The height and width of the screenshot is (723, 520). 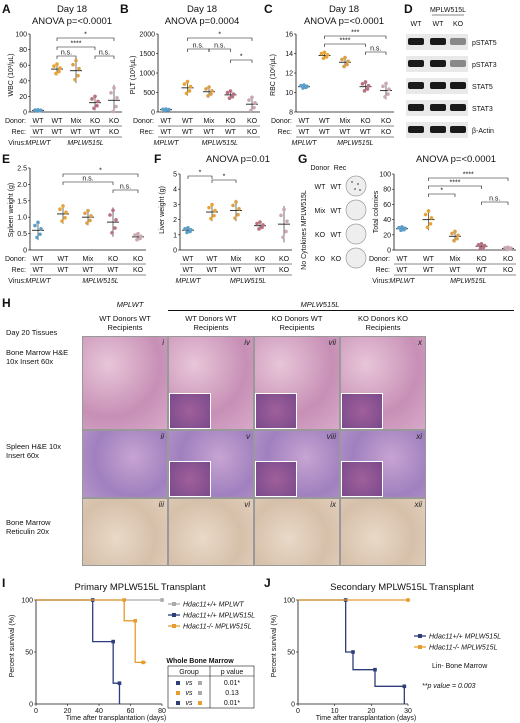 I want to click on y-tick-label: 60, so click(x=387, y=205).